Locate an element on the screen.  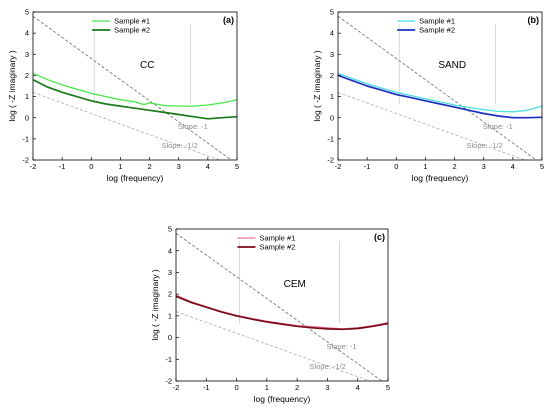
panel-title: CEM is located at coordinates (295, 284).